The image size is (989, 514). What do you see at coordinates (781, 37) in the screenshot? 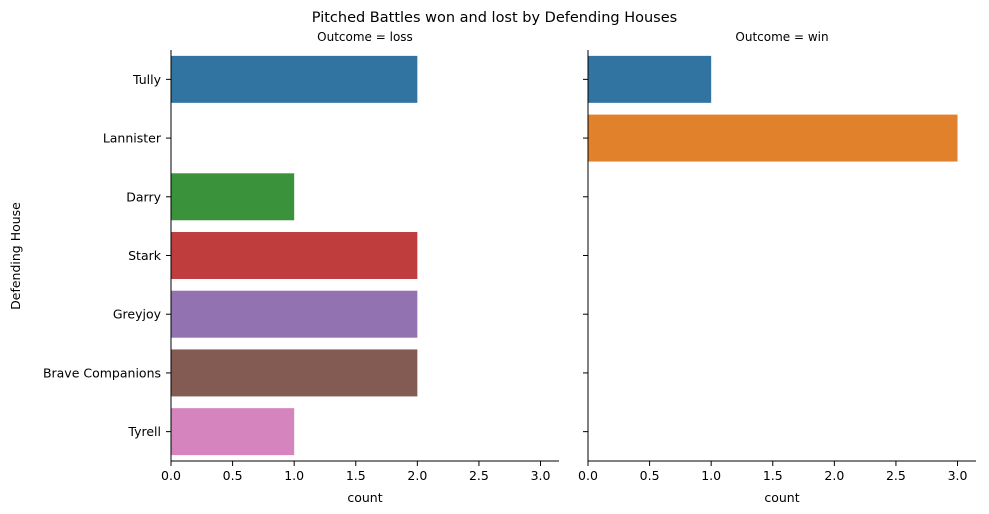
I see `facet-title: Outcome = win` at bounding box center [781, 37].